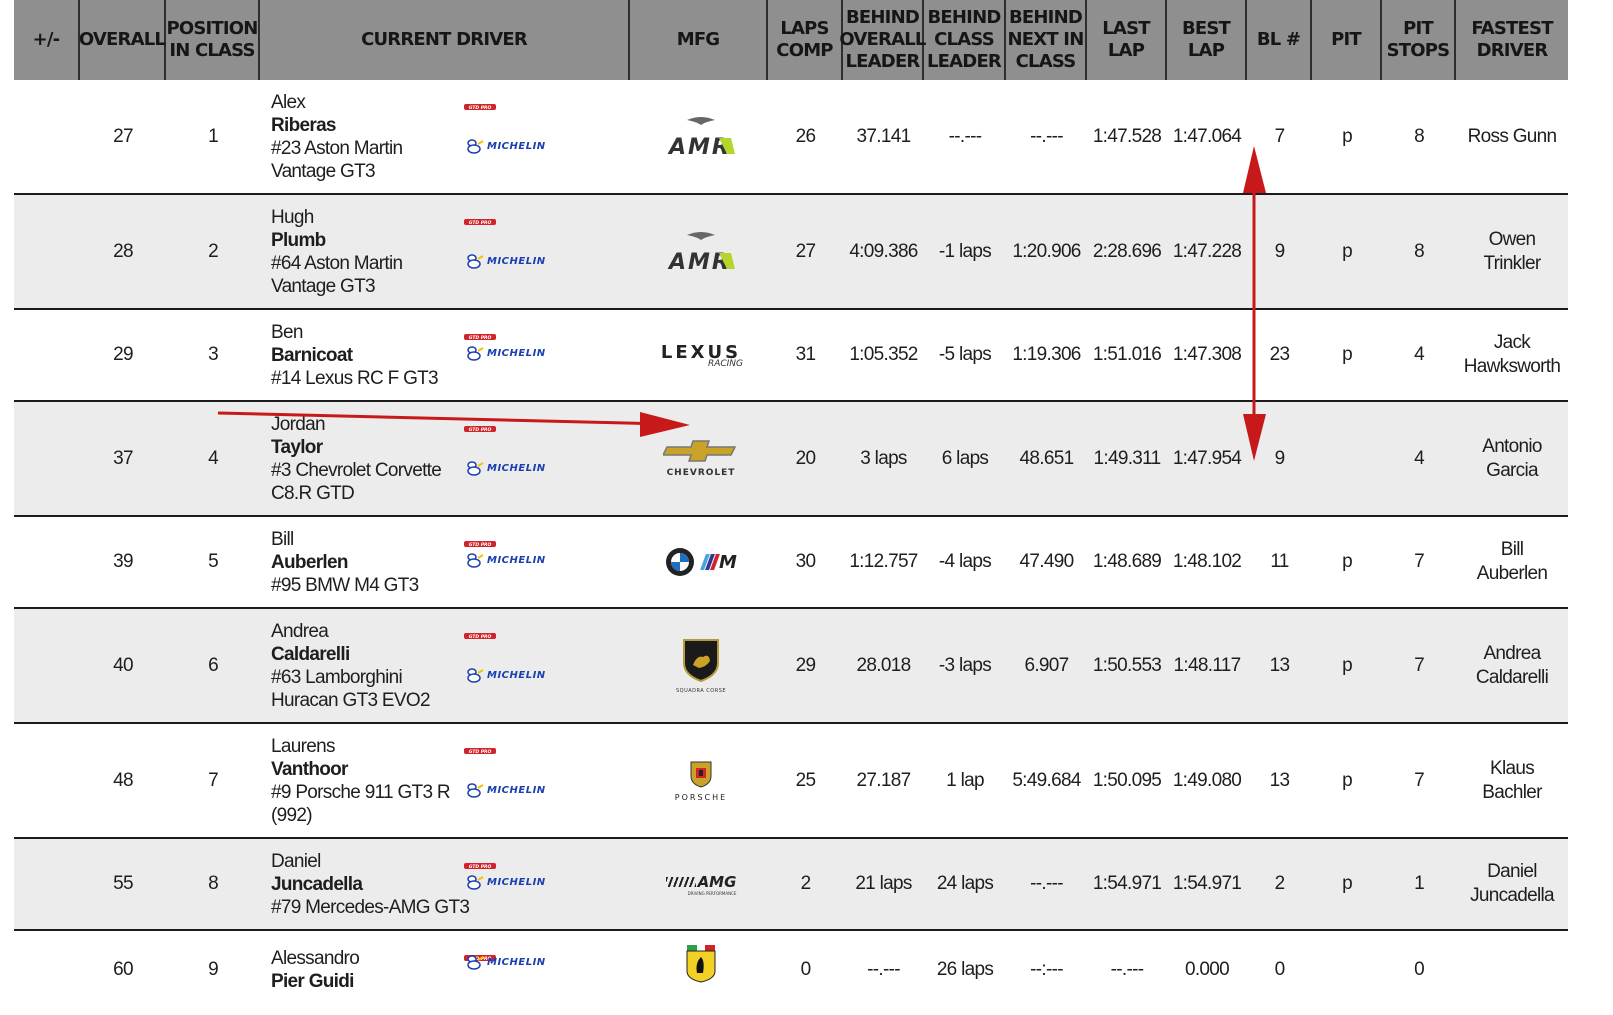 This screenshot has width=1613, height=1015. Describe the element at coordinates (371, 355) in the screenshot. I see `current-driver-cell: Ben Barnicoat #14 Lexus RC F GT3` at that location.